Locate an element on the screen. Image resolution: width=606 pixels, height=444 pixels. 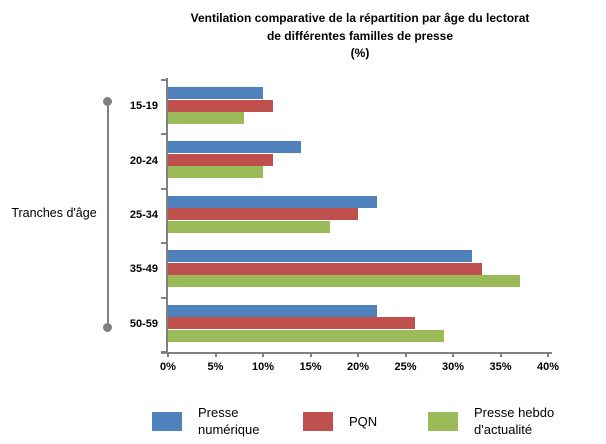
category-label-35-49: 35-49 is located at coordinates (143, 269).